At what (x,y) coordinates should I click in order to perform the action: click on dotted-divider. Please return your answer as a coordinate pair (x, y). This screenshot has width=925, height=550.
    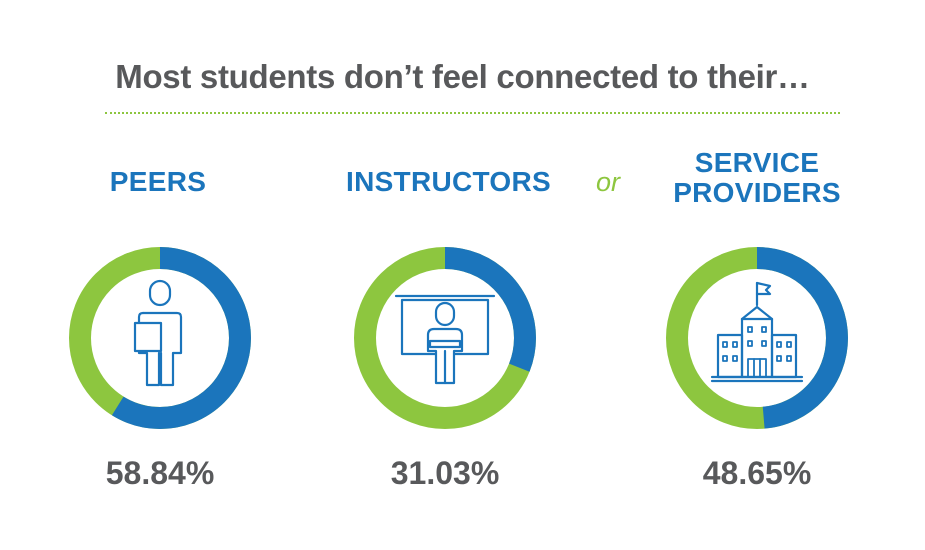
    Looking at the image, I should click on (472, 113).